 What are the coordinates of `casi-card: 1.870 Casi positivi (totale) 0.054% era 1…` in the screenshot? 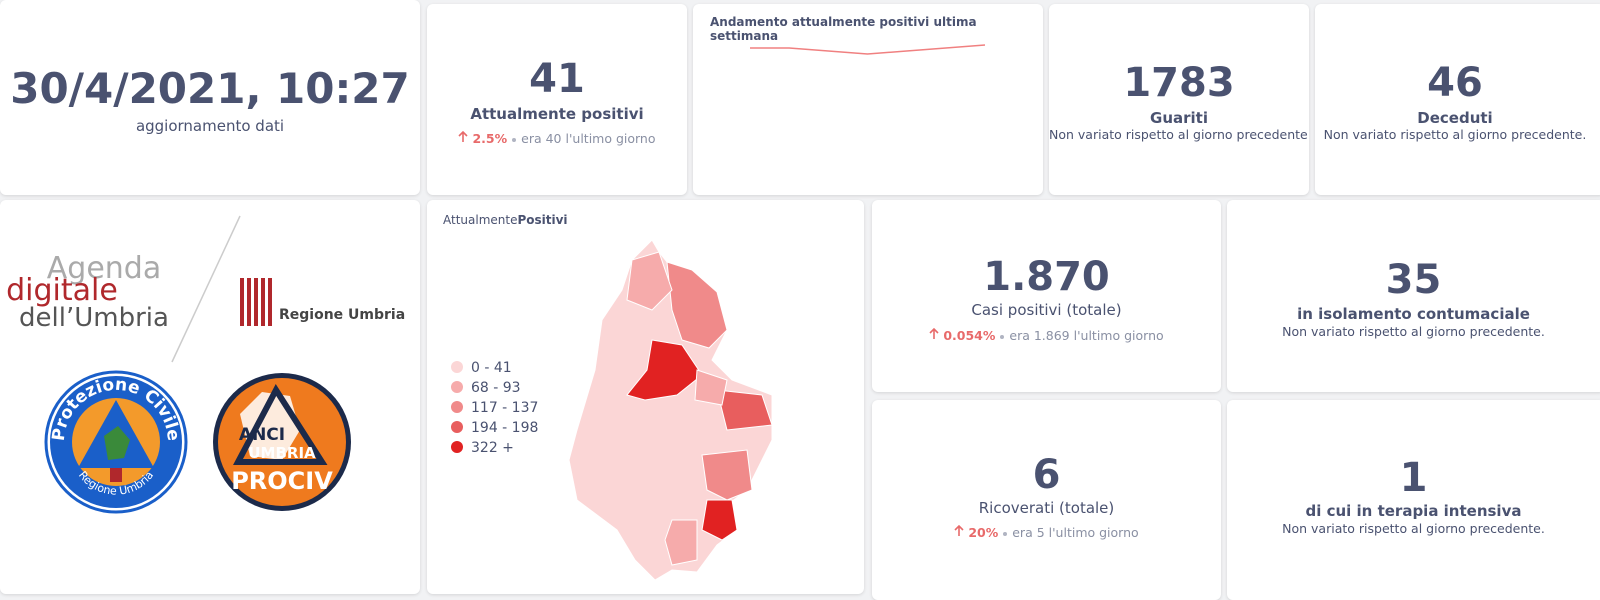 It's located at (1046, 296).